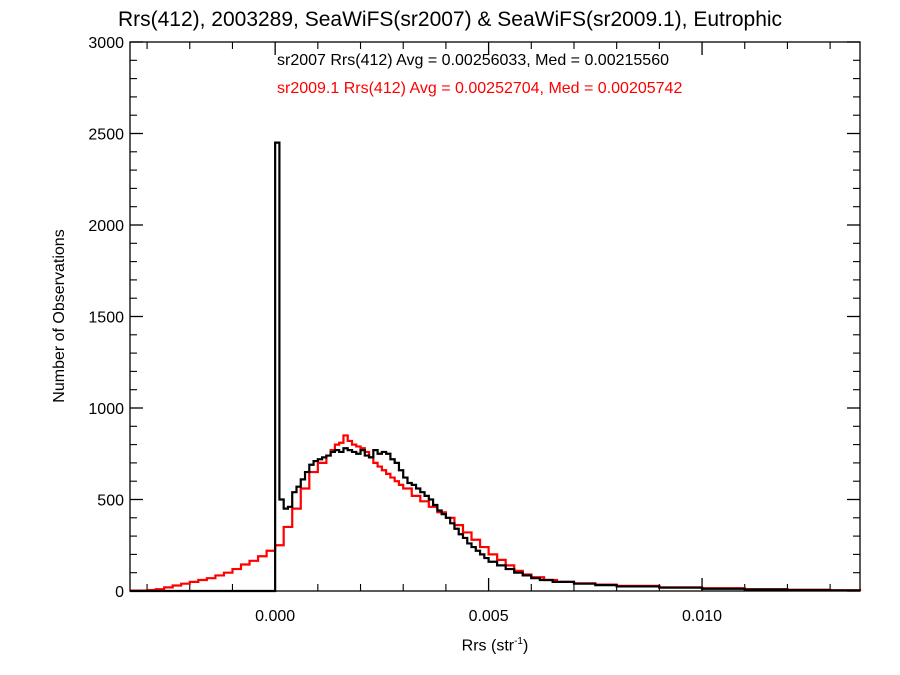 This screenshot has height=675, width=900. I want to click on x-tick-label: 0.010, so click(702, 616).